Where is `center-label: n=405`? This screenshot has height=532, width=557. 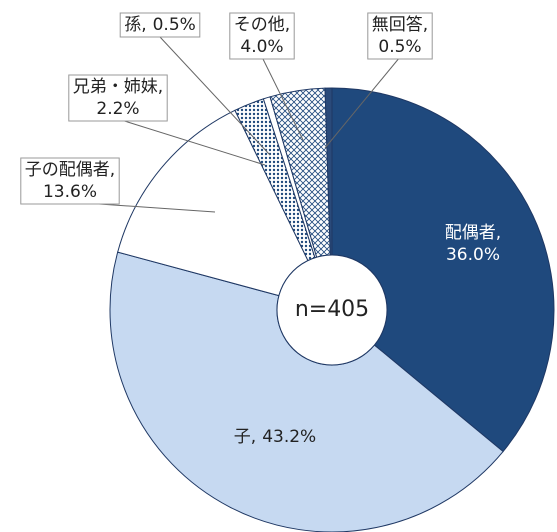
center-label: n=405 is located at coordinates (332, 309).